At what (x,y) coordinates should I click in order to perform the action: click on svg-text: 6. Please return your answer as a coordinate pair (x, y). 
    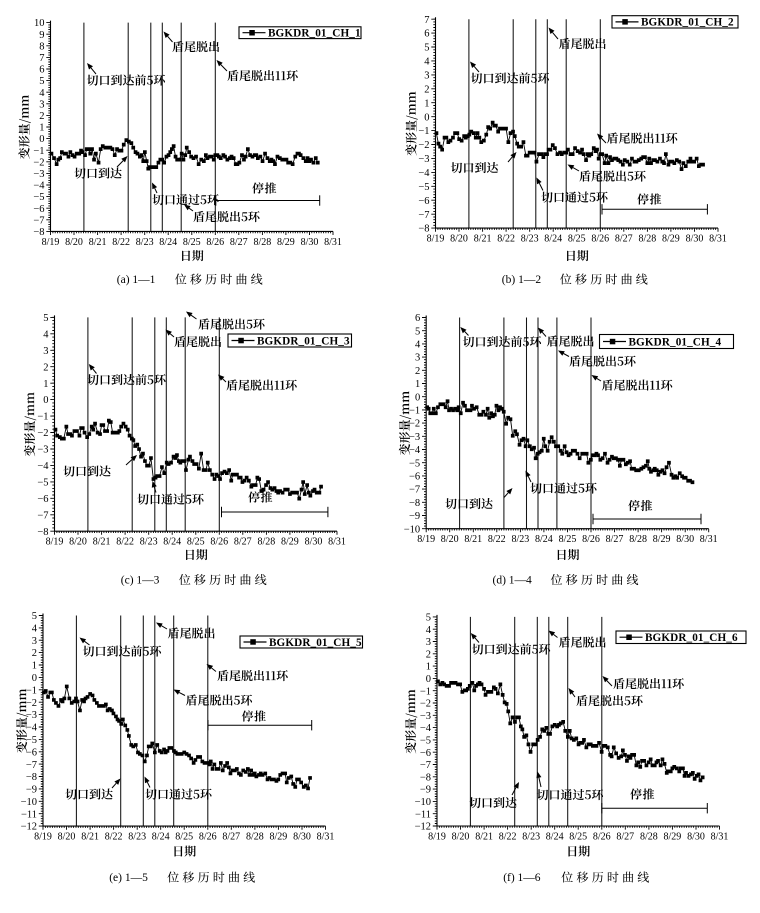
    Looking at the image, I should click on (41, 70).